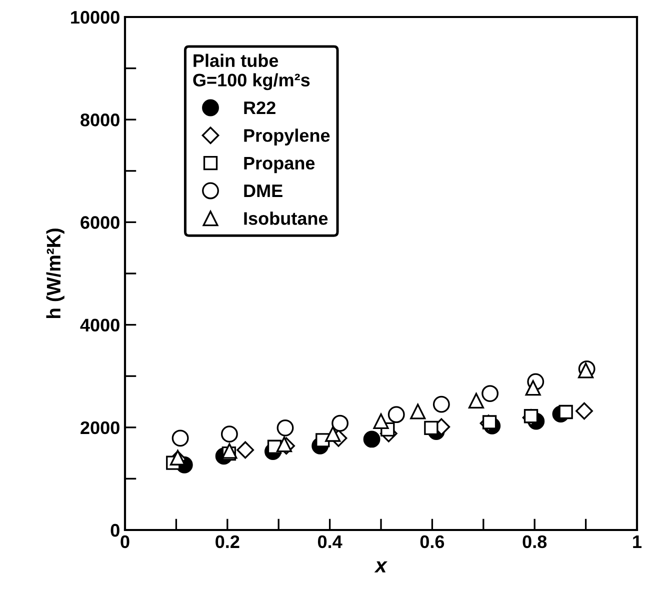 Image resolution: width=653 pixels, height=595 pixels. What do you see at coordinates (100, 325) in the screenshot?
I see `y-tick-label: 4000` at bounding box center [100, 325].